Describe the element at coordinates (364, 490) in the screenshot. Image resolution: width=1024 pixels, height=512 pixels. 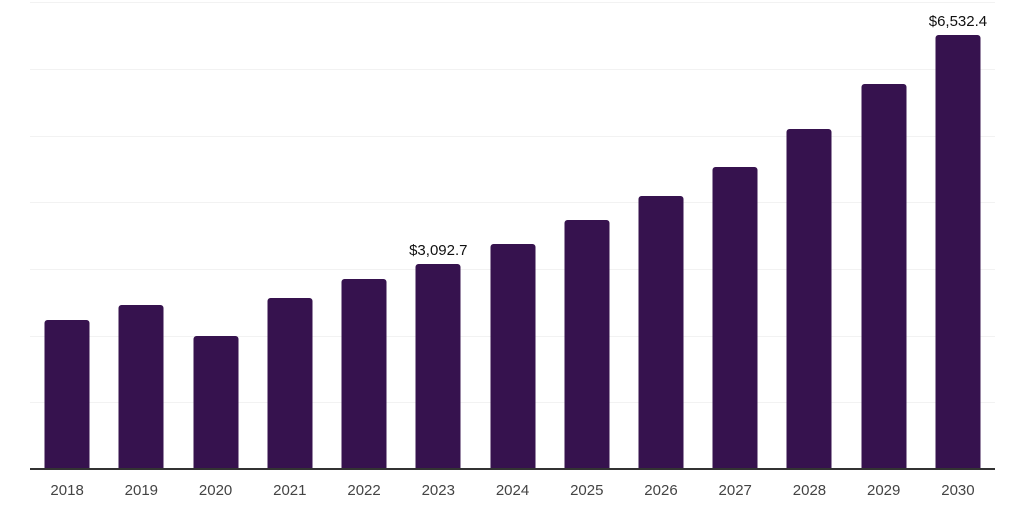
I see `x-tick-label-2022: 2022` at that location.